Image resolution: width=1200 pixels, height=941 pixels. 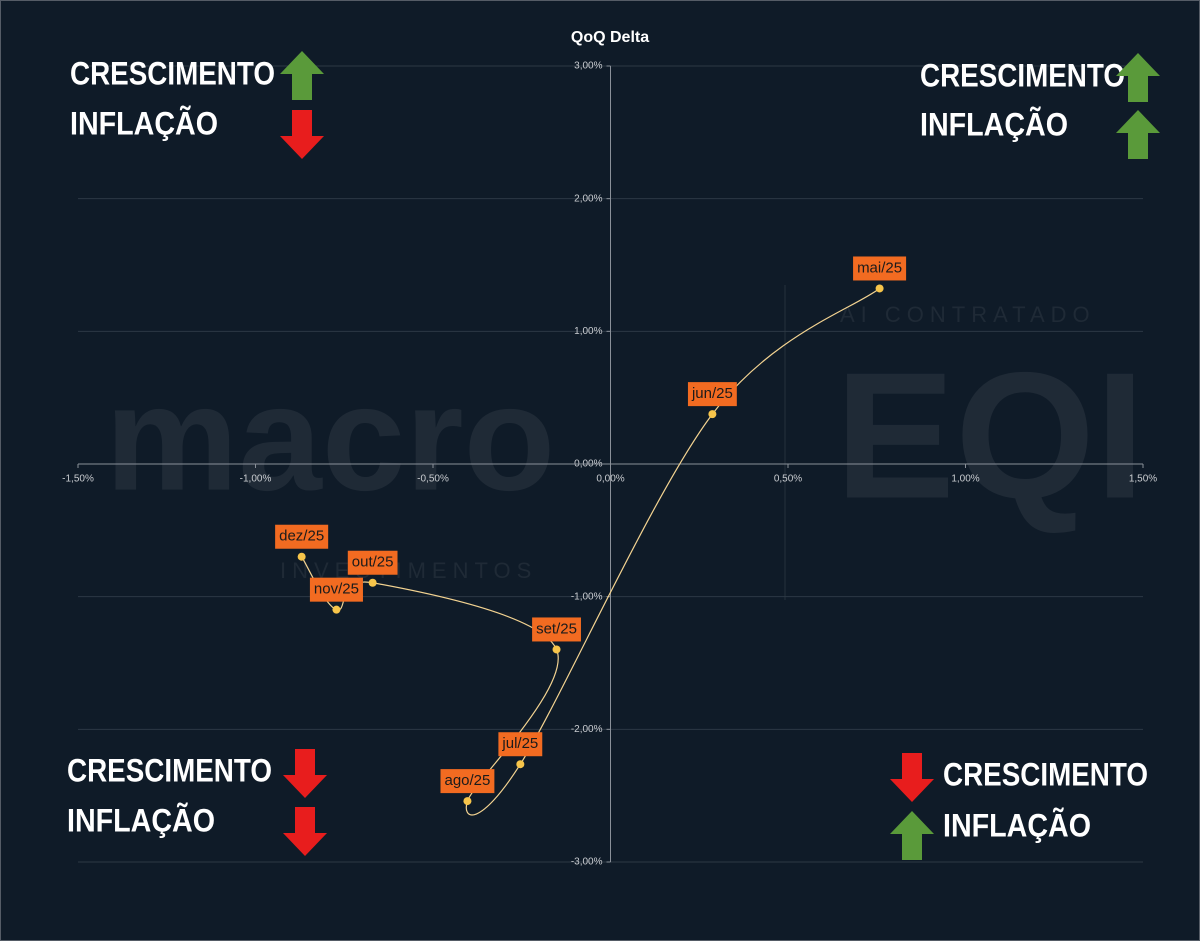 What do you see at coordinates (587, 596) in the screenshot?
I see `y-tick-label: -1,00%` at bounding box center [587, 596].